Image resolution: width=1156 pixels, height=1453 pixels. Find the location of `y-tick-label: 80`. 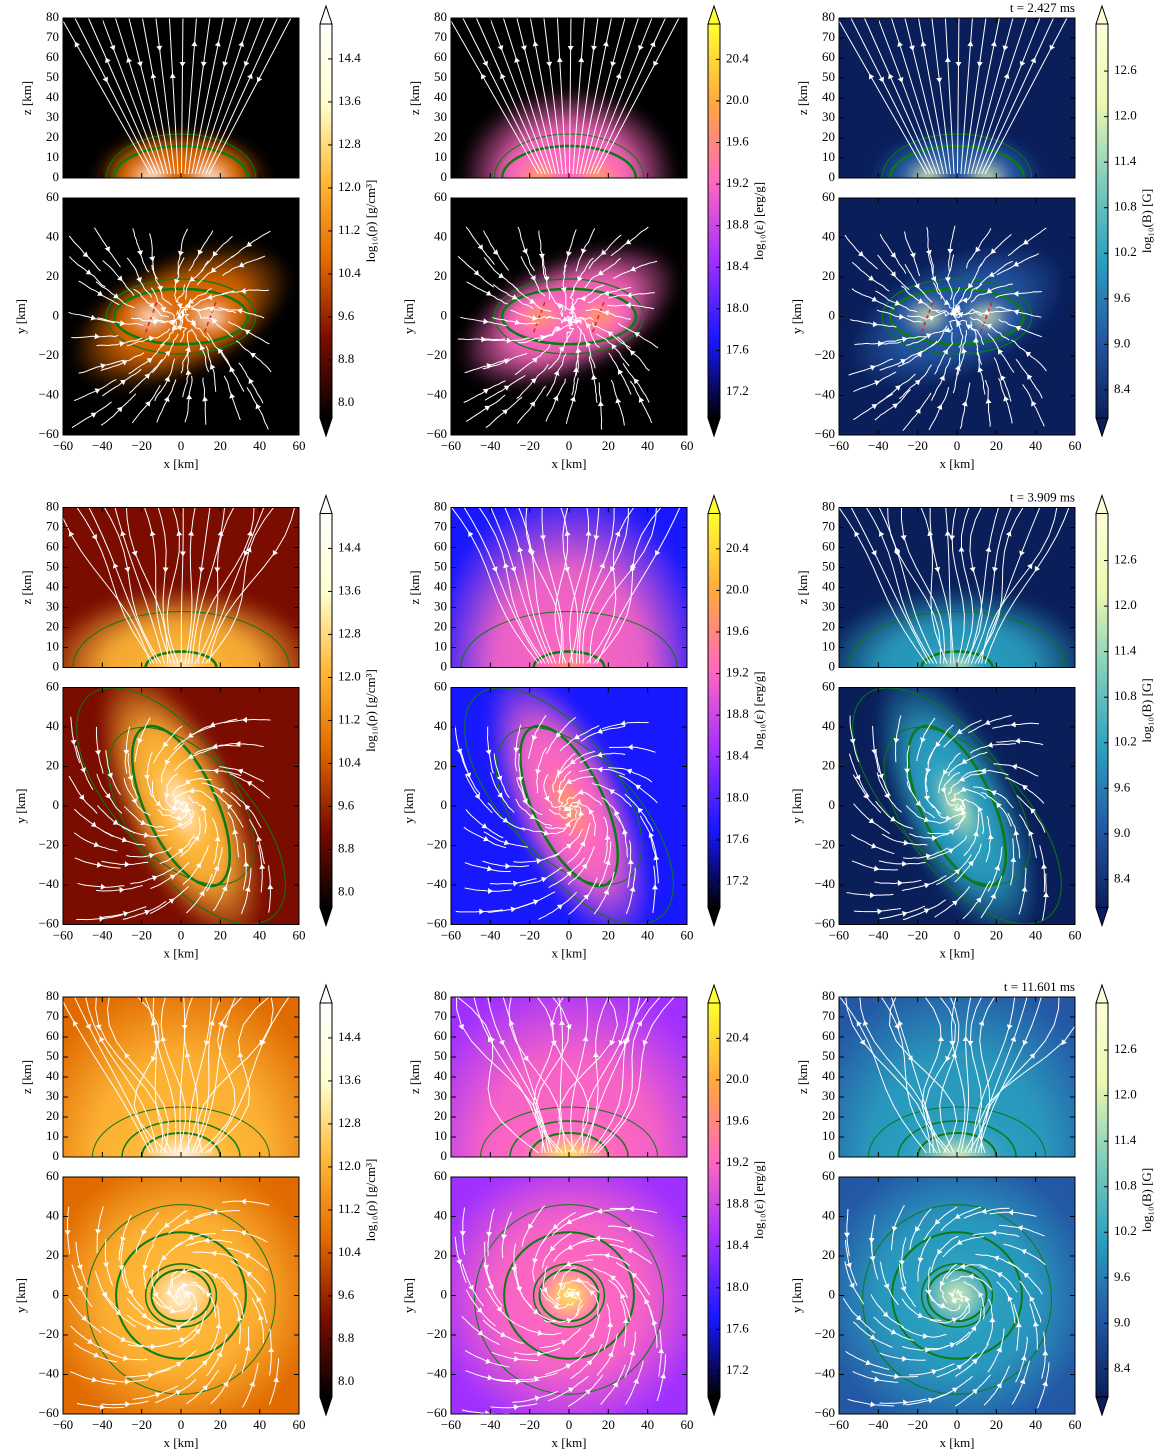

y-tick-label: 80 is located at coordinates (440, 995).